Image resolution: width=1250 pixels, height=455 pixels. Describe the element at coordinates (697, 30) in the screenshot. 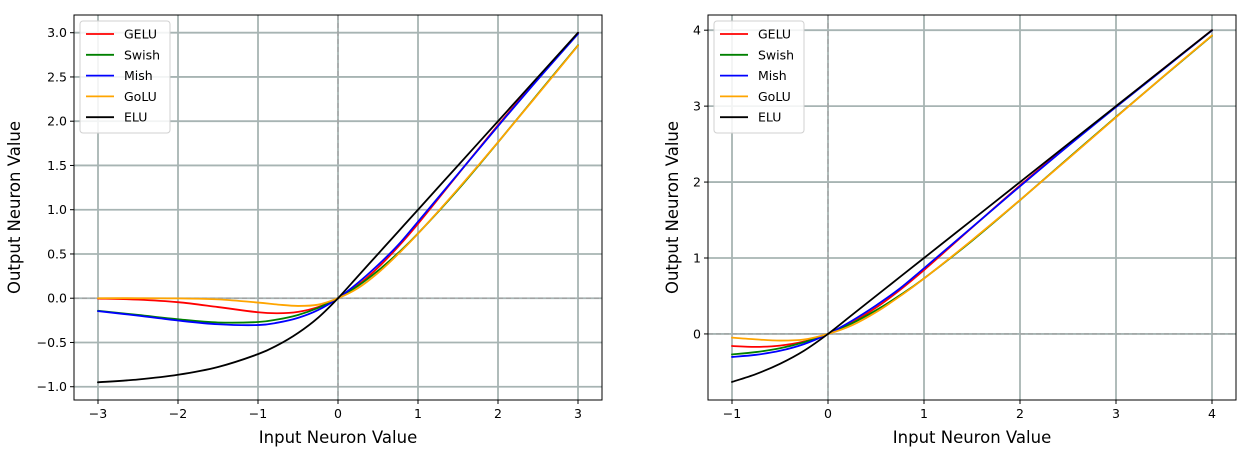

I see `y-tick-label: 4` at that location.